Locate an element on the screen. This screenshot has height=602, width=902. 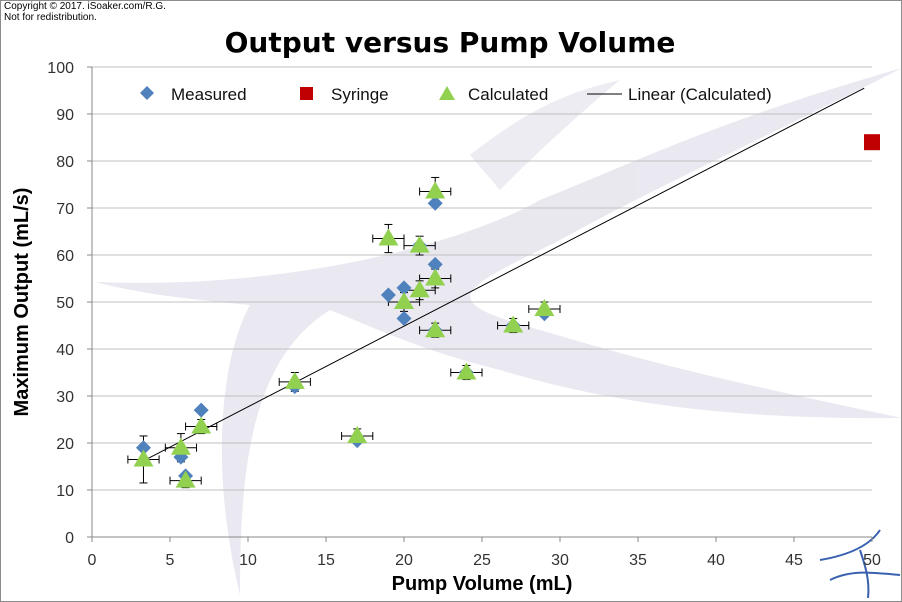
legend-syringe-label: Syringe is located at coordinates (360, 94).